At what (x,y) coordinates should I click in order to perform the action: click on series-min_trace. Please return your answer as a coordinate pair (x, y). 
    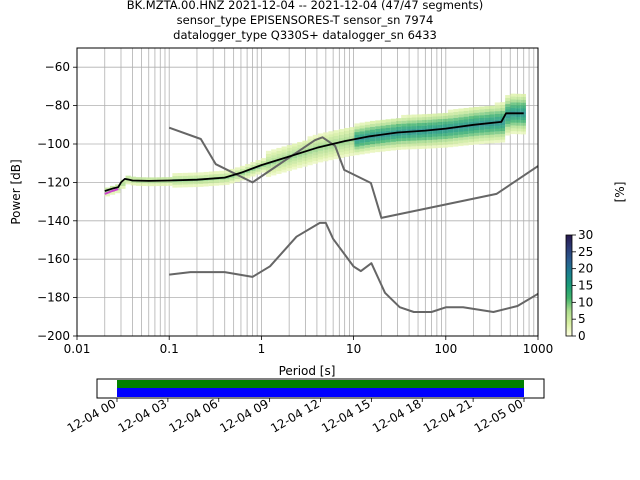
    Looking at the image, I should click on (111, 191).